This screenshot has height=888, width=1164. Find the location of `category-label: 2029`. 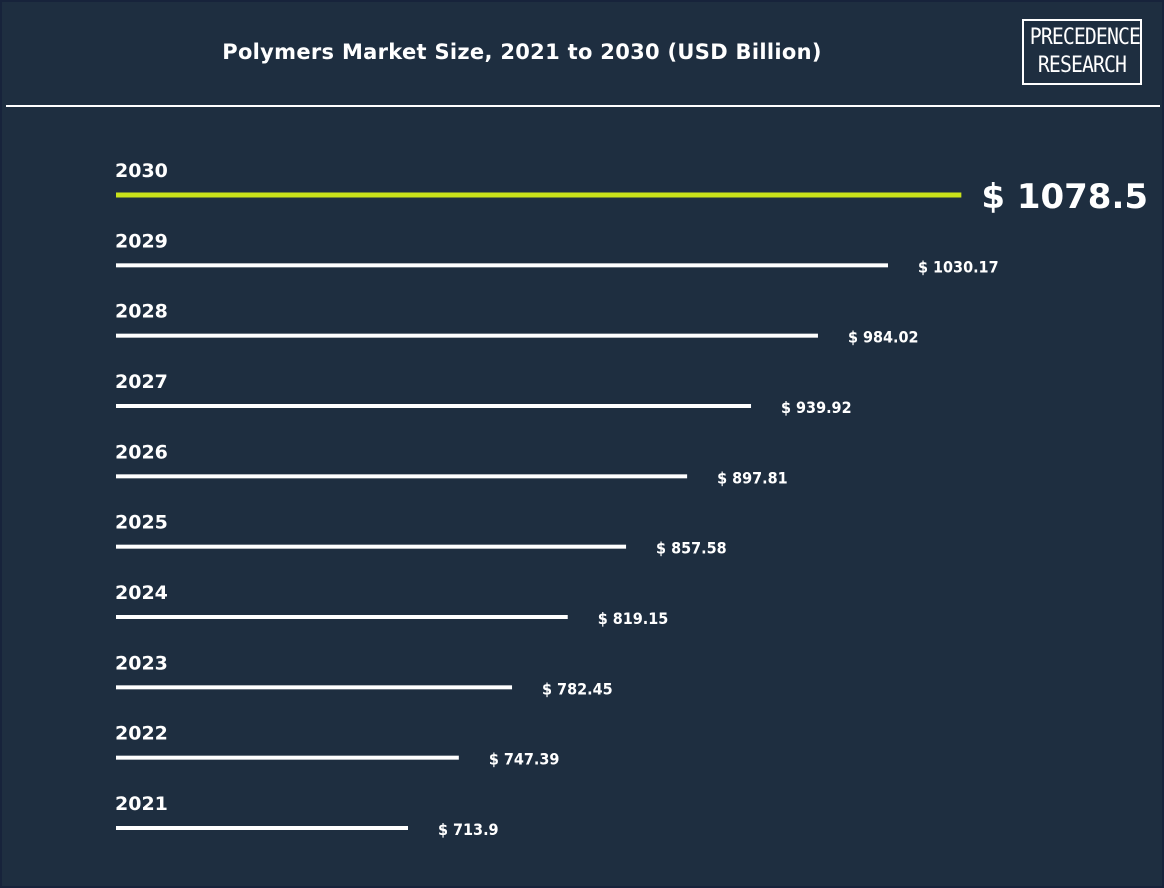

category-label: 2029 is located at coordinates (141, 241).